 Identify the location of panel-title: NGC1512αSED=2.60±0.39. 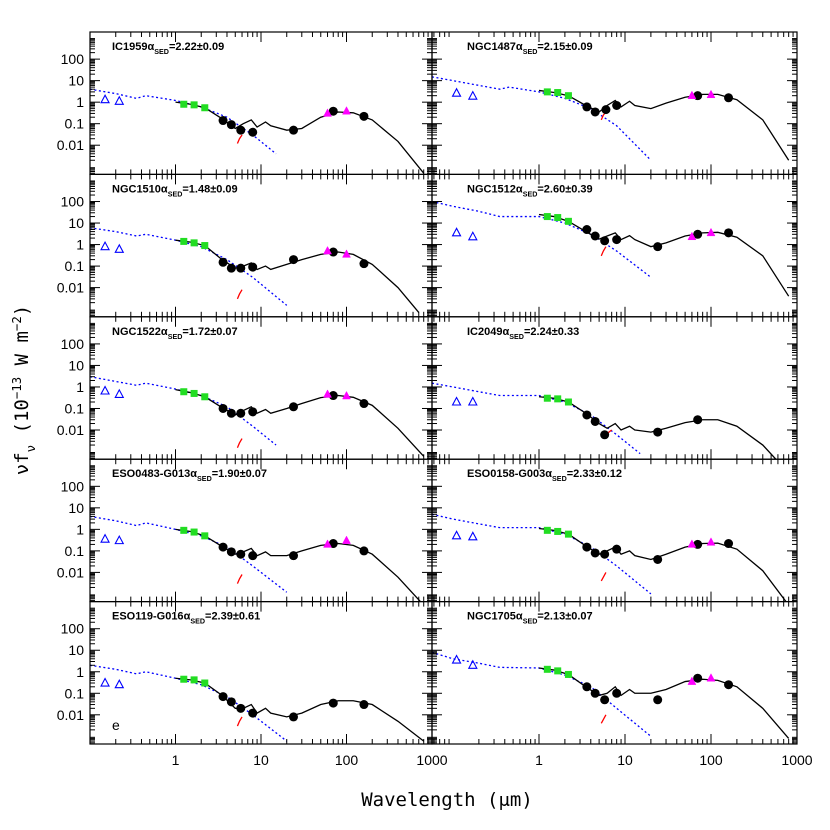
(530, 190).